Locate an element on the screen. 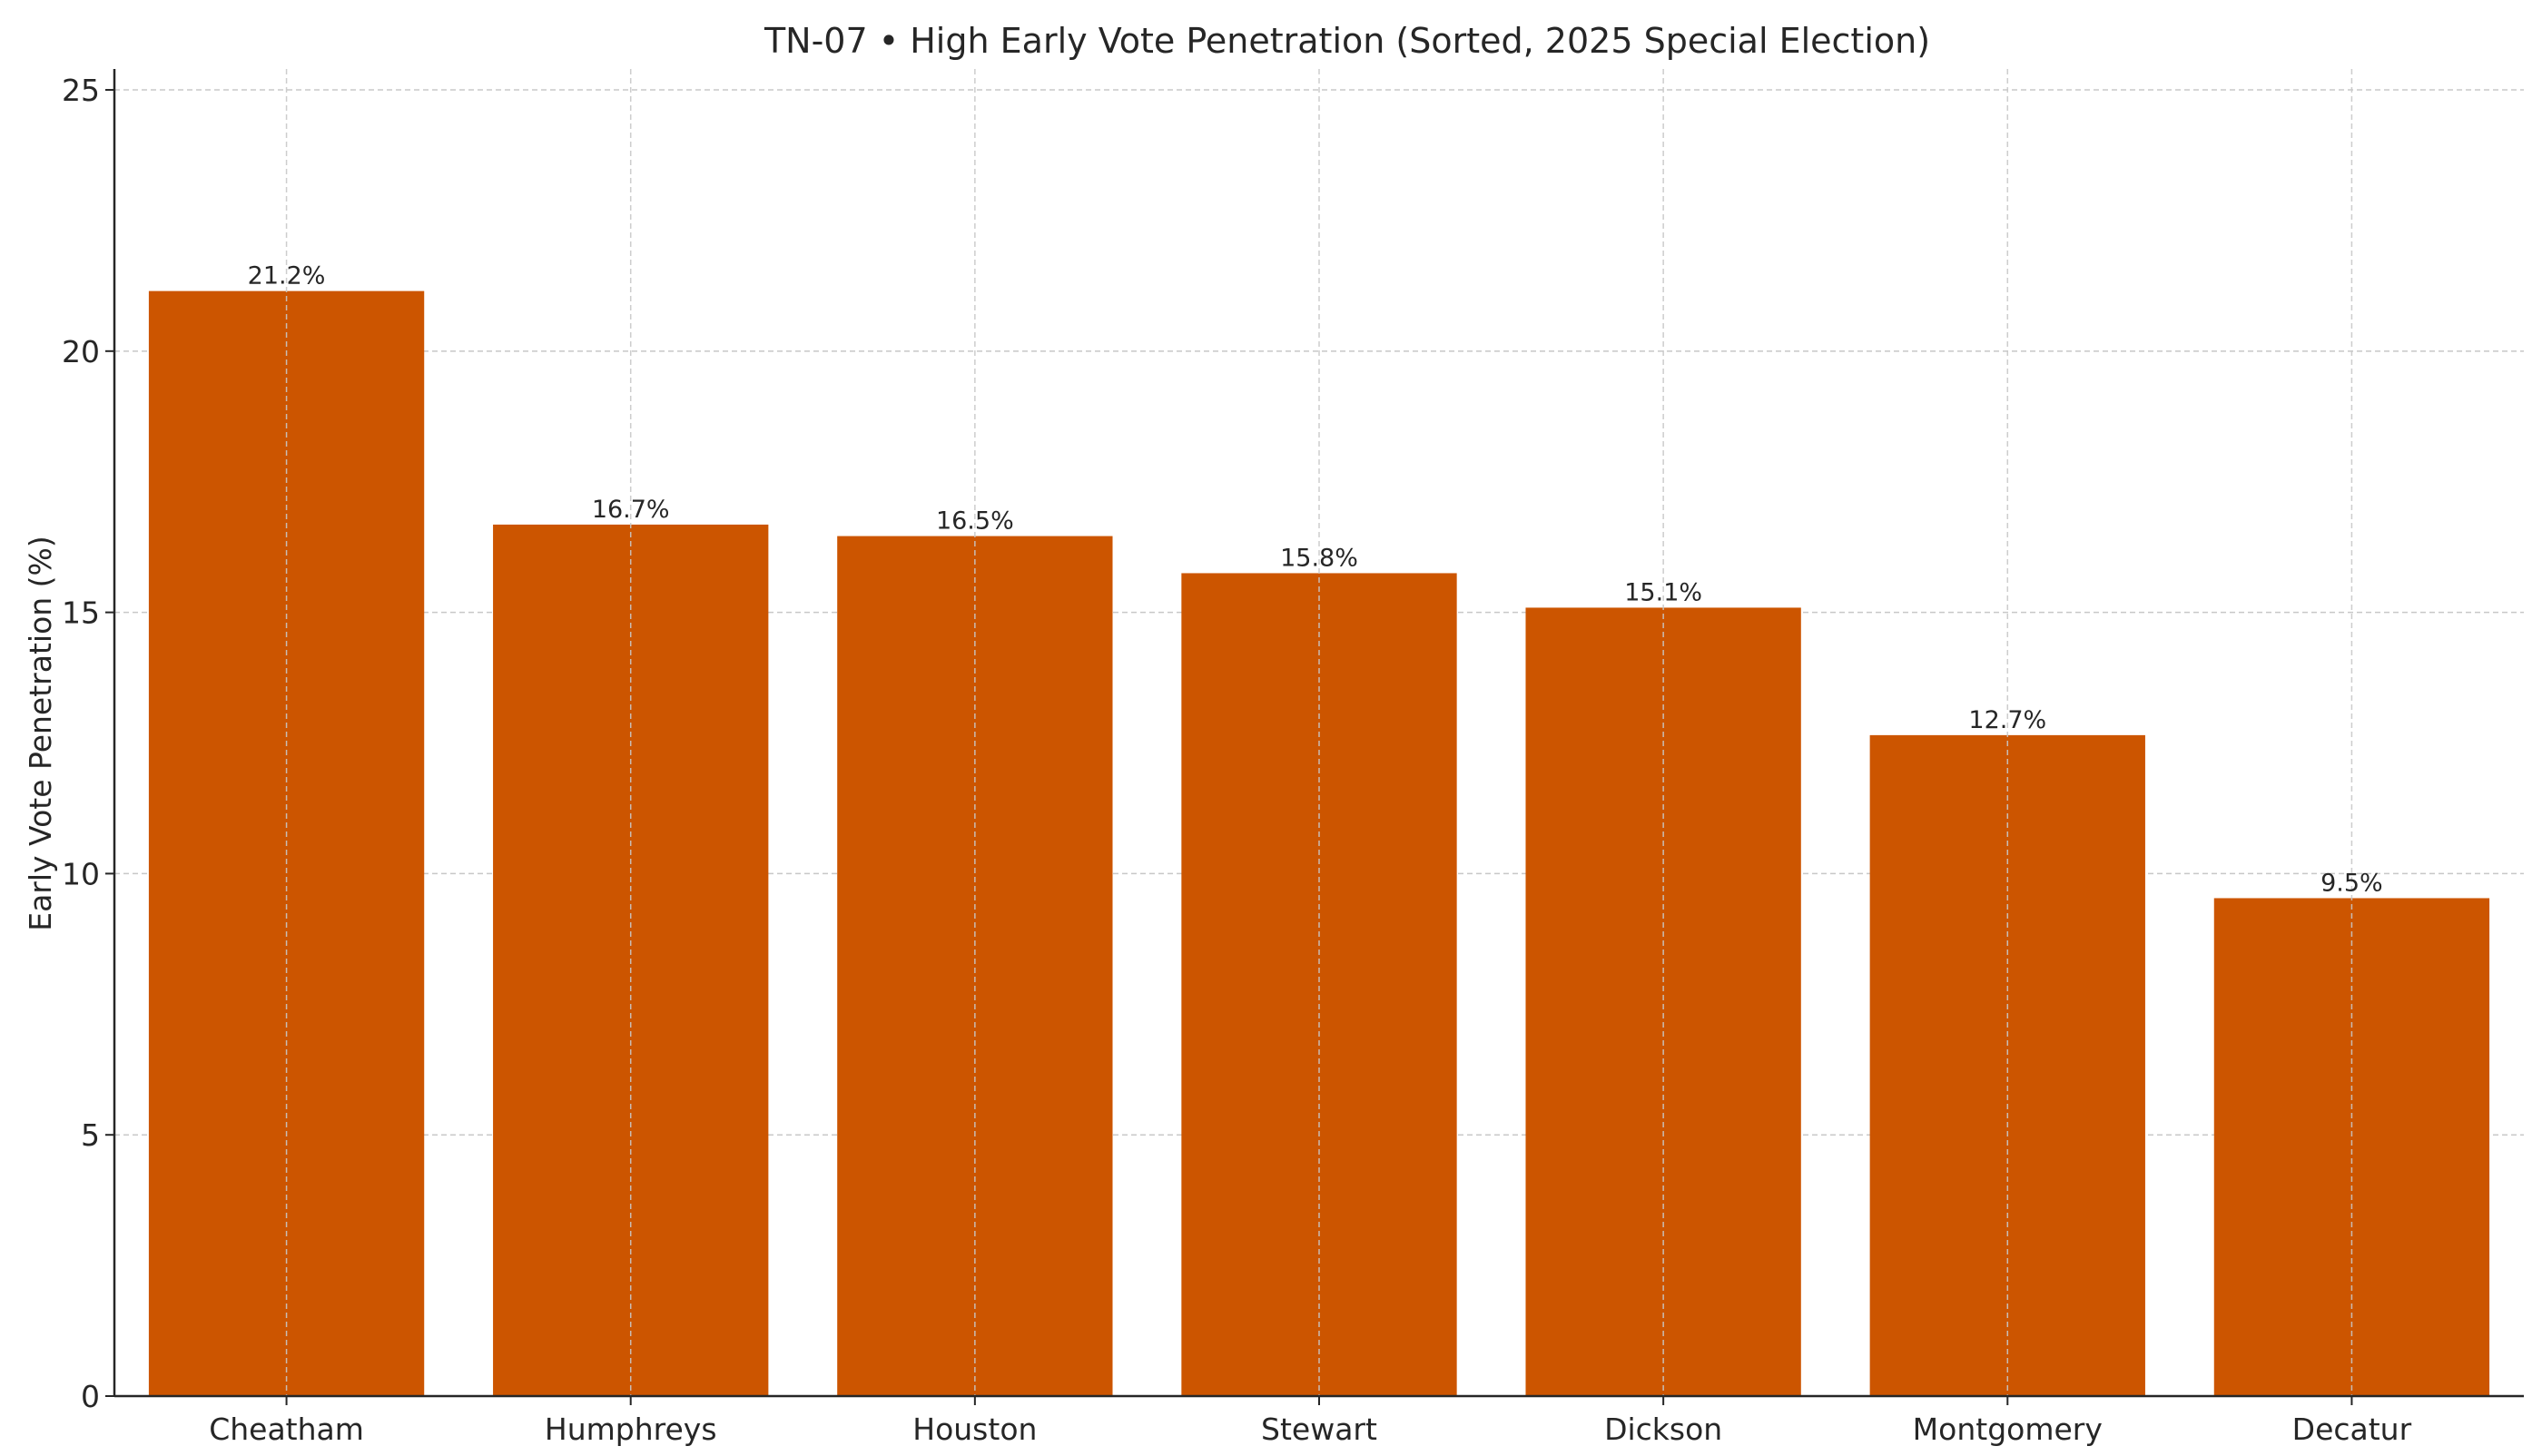 The height and width of the screenshot is (1456, 2542). y-tick-label: 10 is located at coordinates (81, 874).